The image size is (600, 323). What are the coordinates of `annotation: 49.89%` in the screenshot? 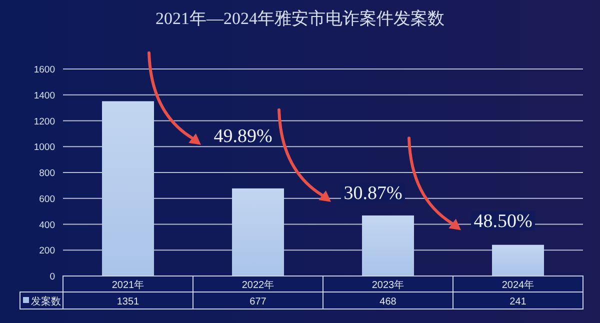 It's located at (243, 136).